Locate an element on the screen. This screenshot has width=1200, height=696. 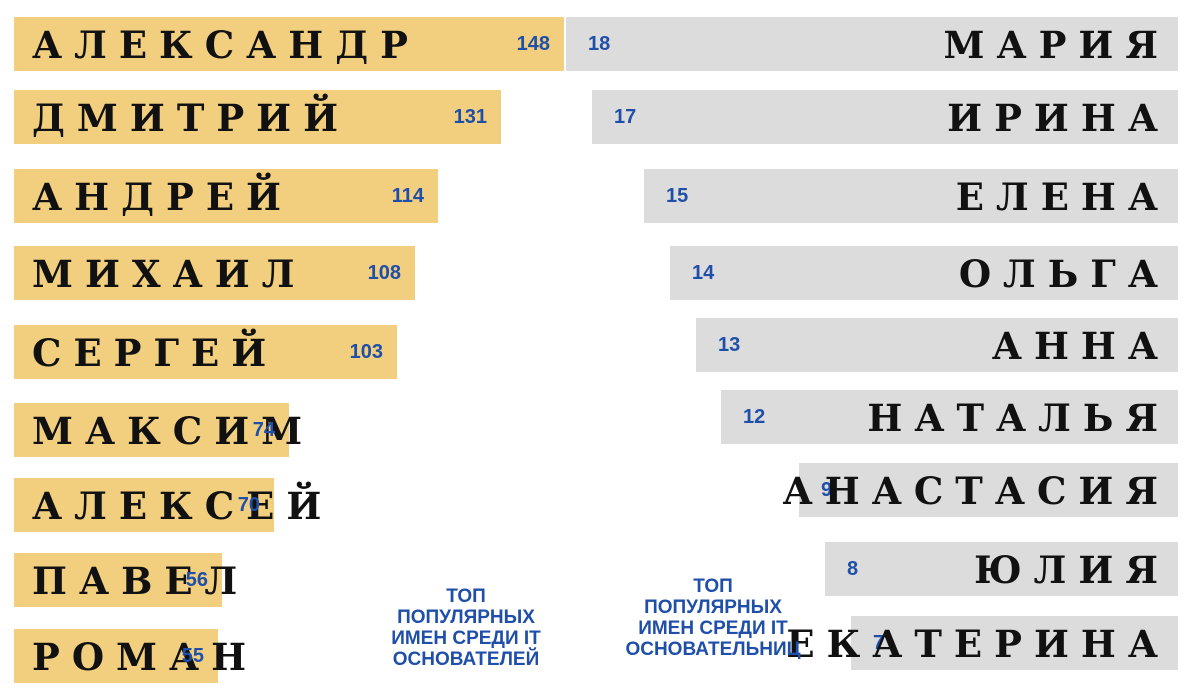
female-bar: 17 ИРИНА is located at coordinates (885, 117).